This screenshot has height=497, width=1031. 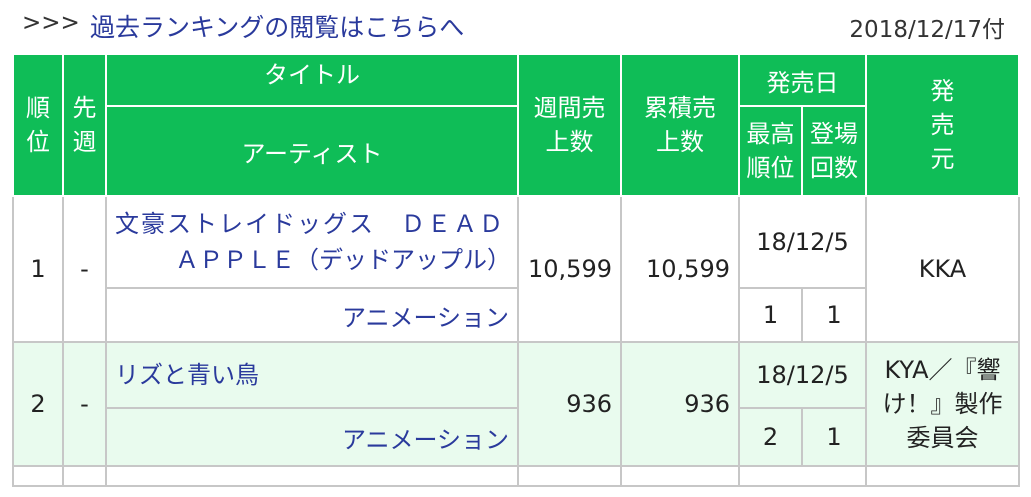 What do you see at coordinates (569, 476) in the screenshot?
I see `weekly-sales-cell` at bounding box center [569, 476].